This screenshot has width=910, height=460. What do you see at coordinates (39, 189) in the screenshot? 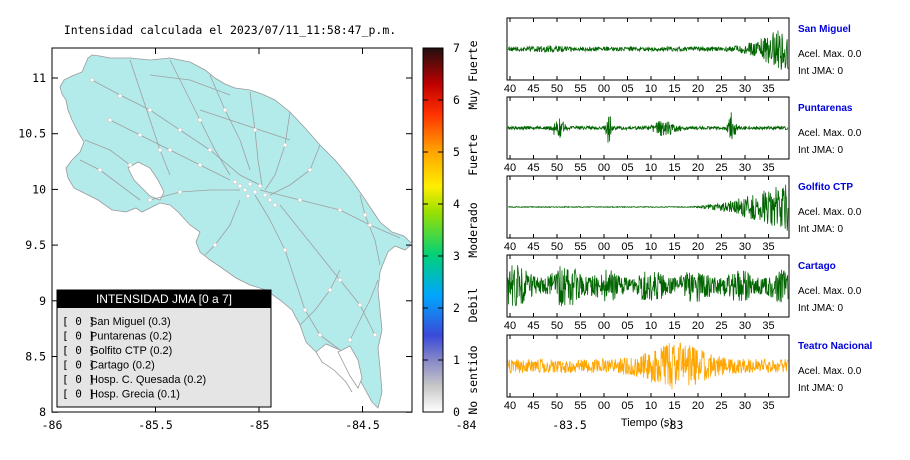
I see `map-y-tick-label: 10` at bounding box center [39, 189].